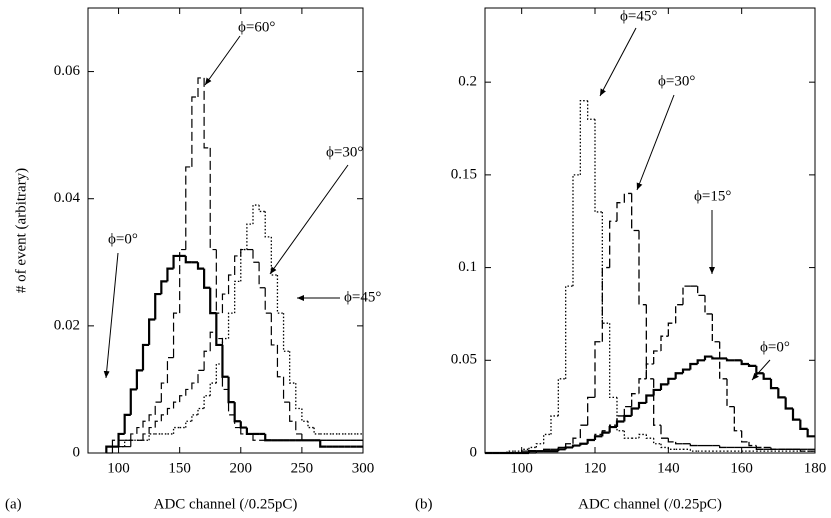 This screenshot has width=831, height=518. I want to click on x-tick-label: 150, so click(179, 468).